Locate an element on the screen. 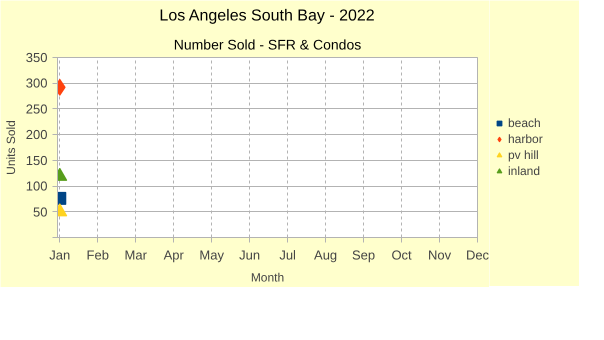 The image size is (604, 340). x-tick-label: Dec is located at coordinates (478, 255).